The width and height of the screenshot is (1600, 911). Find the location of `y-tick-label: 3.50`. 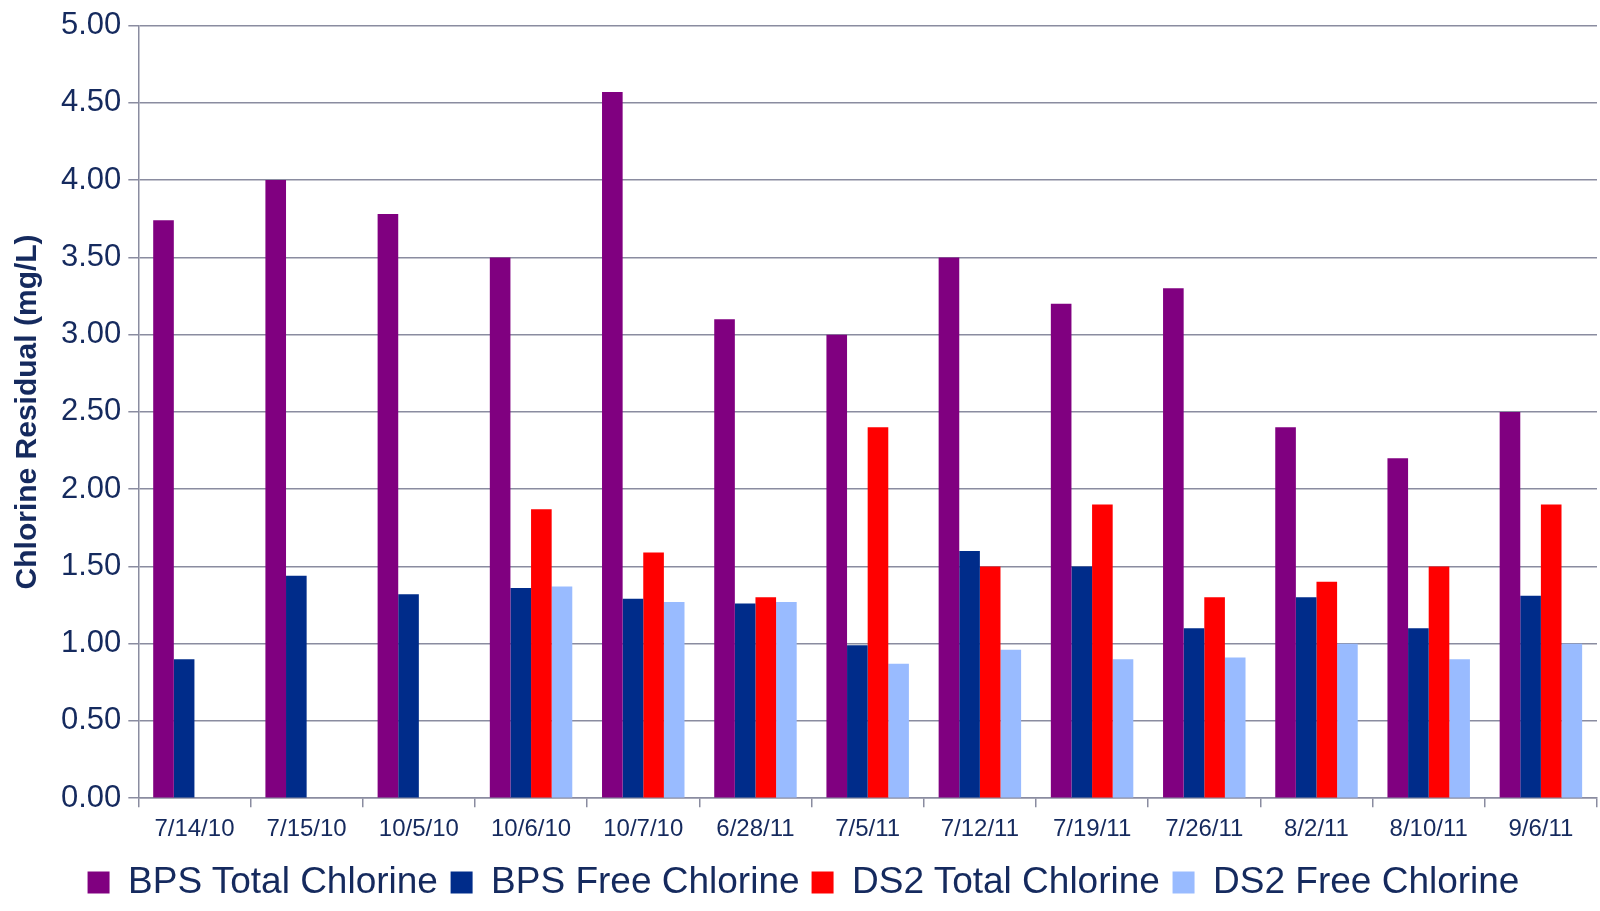

y-tick-label: 3.50 is located at coordinates (91, 255).